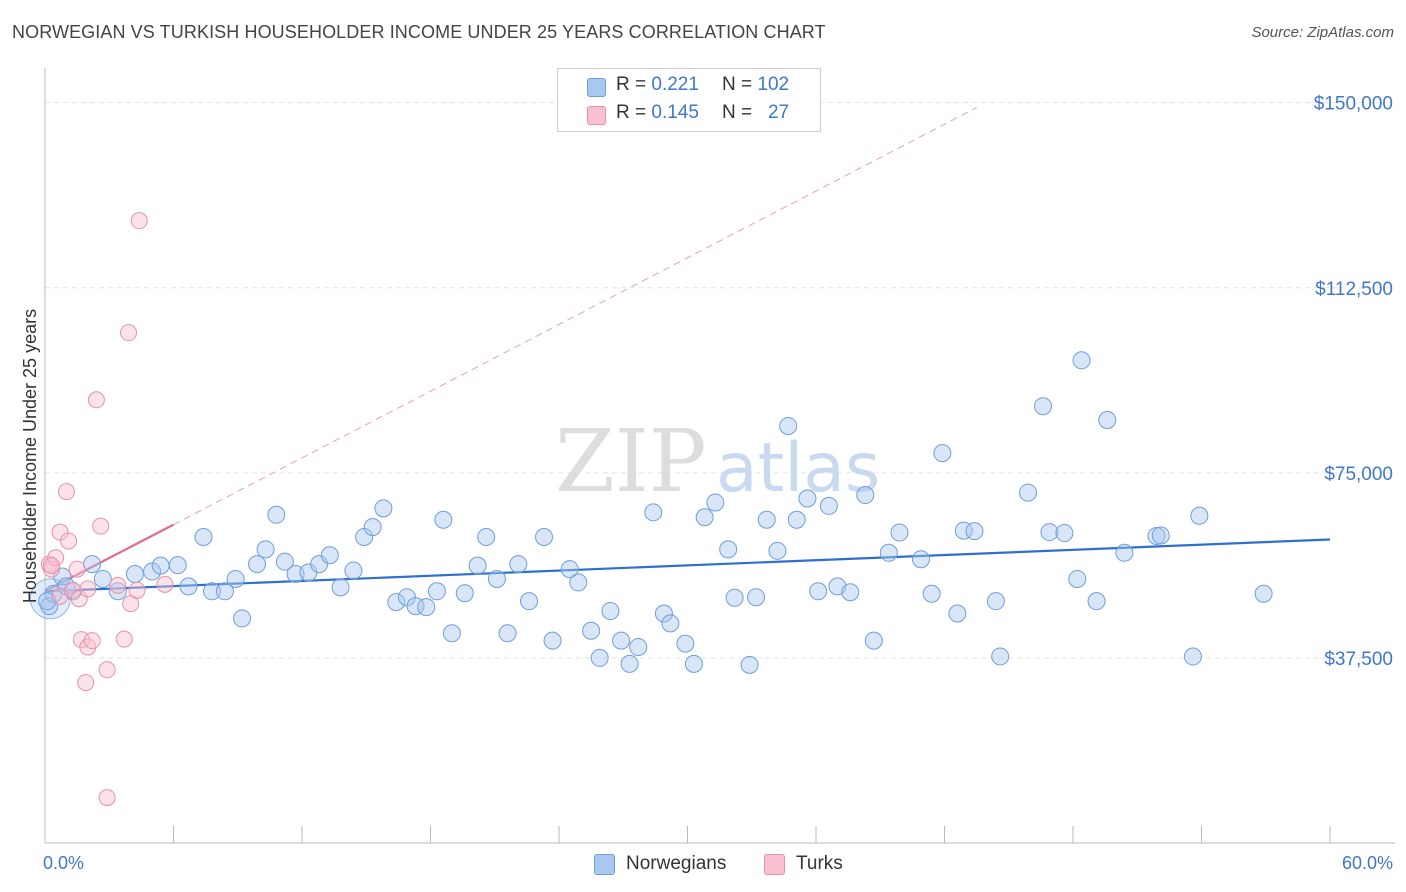 This screenshot has height=892, width=1406. What do you see at coordinates (631, 462) in the screenshot?
I see `watermark-zip: ZIP` at bounding box center [631, 462].